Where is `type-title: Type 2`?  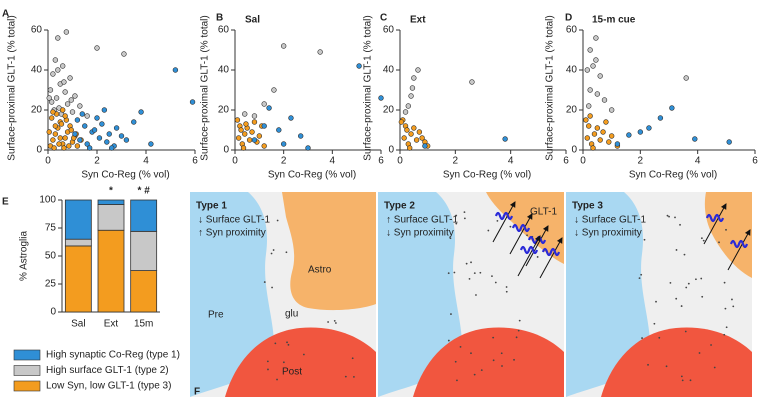 type-title: Type 2 is located at coordinates (399, 206).